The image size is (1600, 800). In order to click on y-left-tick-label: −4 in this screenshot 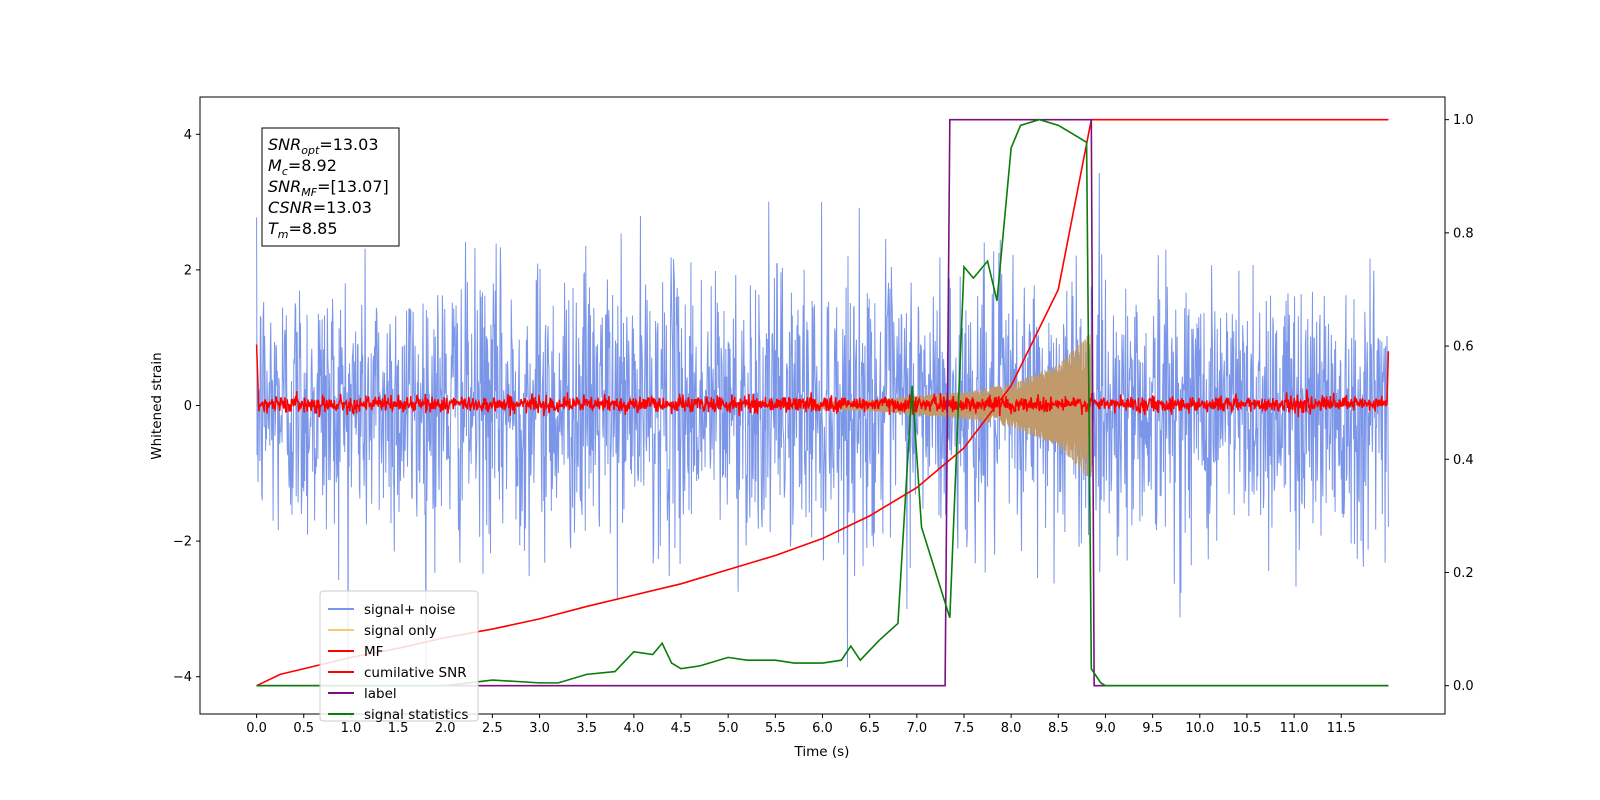, I will do `click(182, 677)`.